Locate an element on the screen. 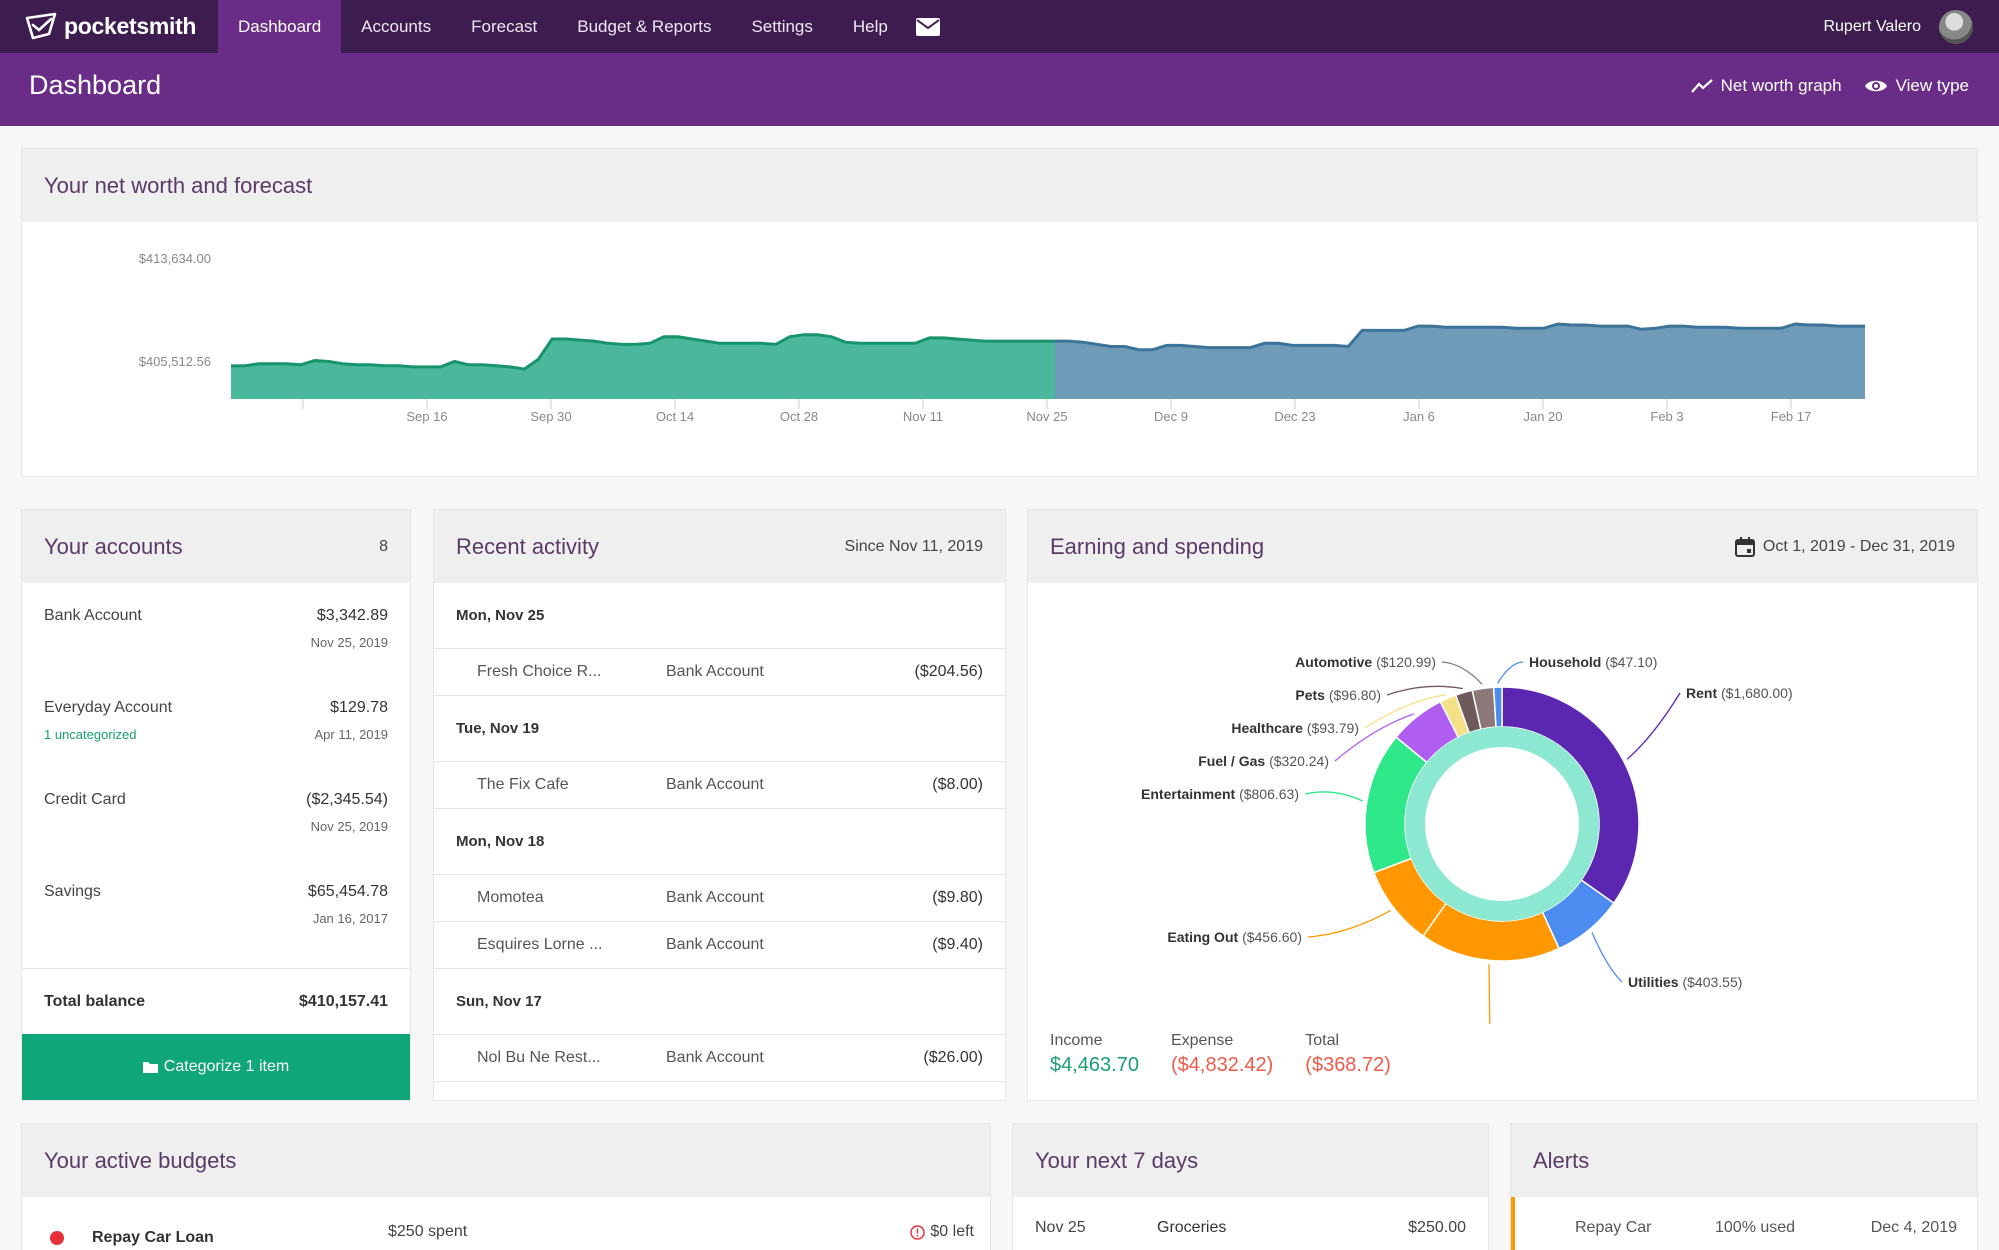  logo: pocketsmith is located at coordinates (109, 26).